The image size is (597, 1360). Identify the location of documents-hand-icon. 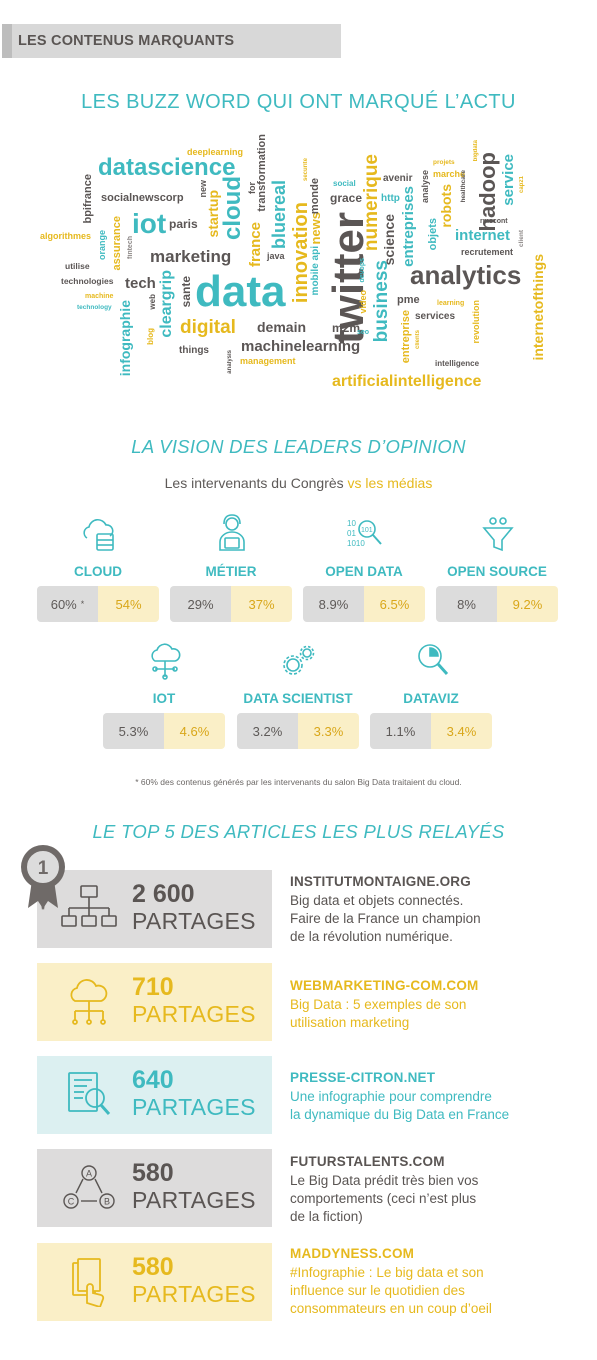
(88, 1282).